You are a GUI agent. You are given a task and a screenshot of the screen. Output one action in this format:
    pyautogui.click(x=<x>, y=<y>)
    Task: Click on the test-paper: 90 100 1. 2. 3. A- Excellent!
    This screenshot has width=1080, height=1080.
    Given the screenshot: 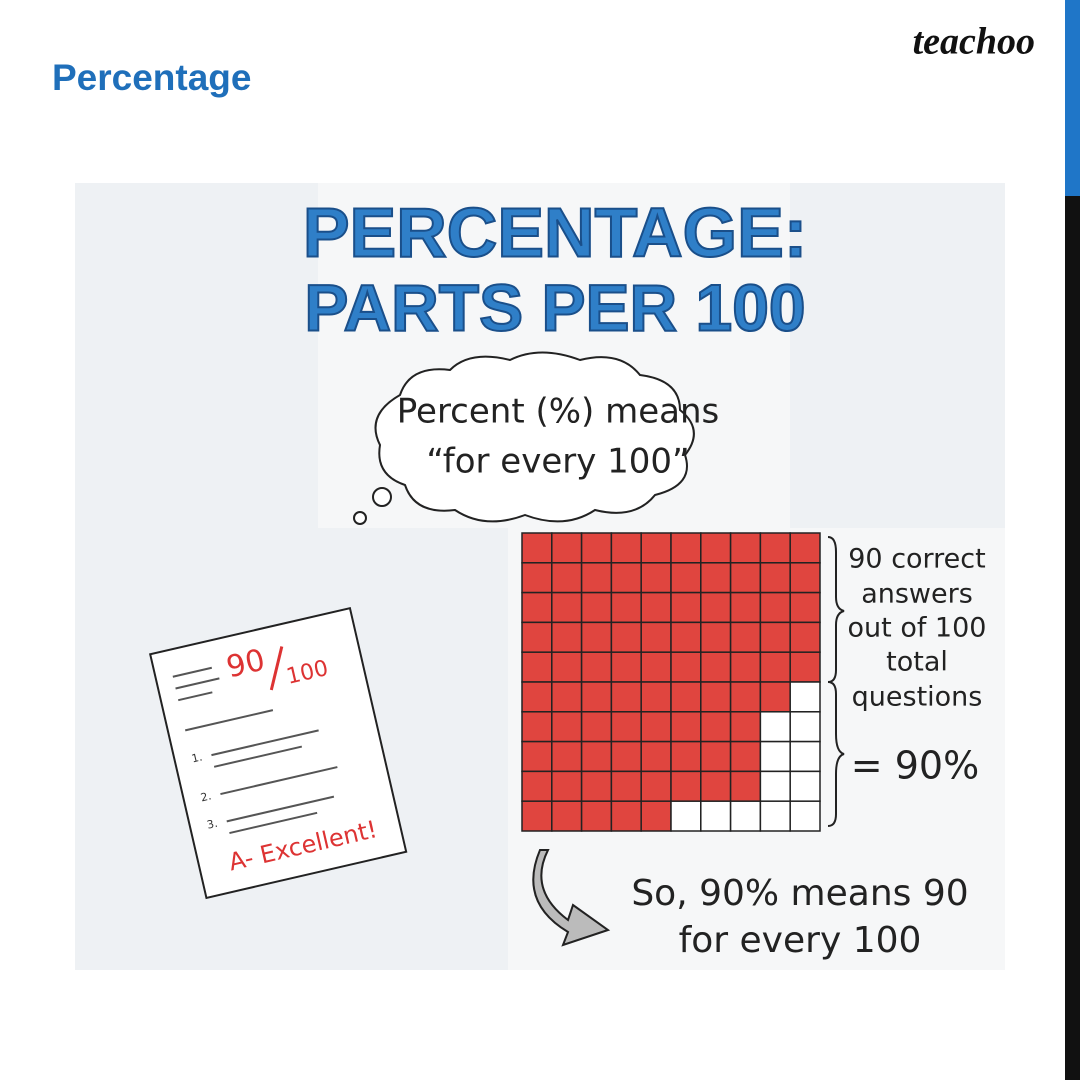 What is the action you would take?
    pyautogui.click(x=278, y=753)
    